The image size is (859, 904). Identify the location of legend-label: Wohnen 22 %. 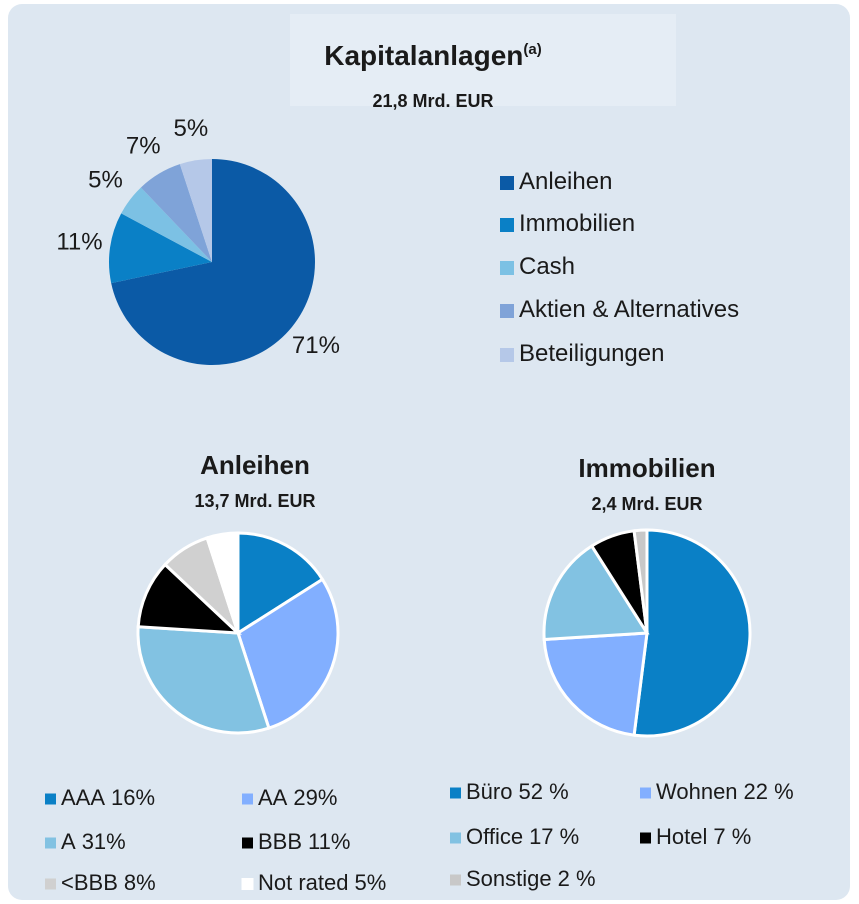
(725, 791).